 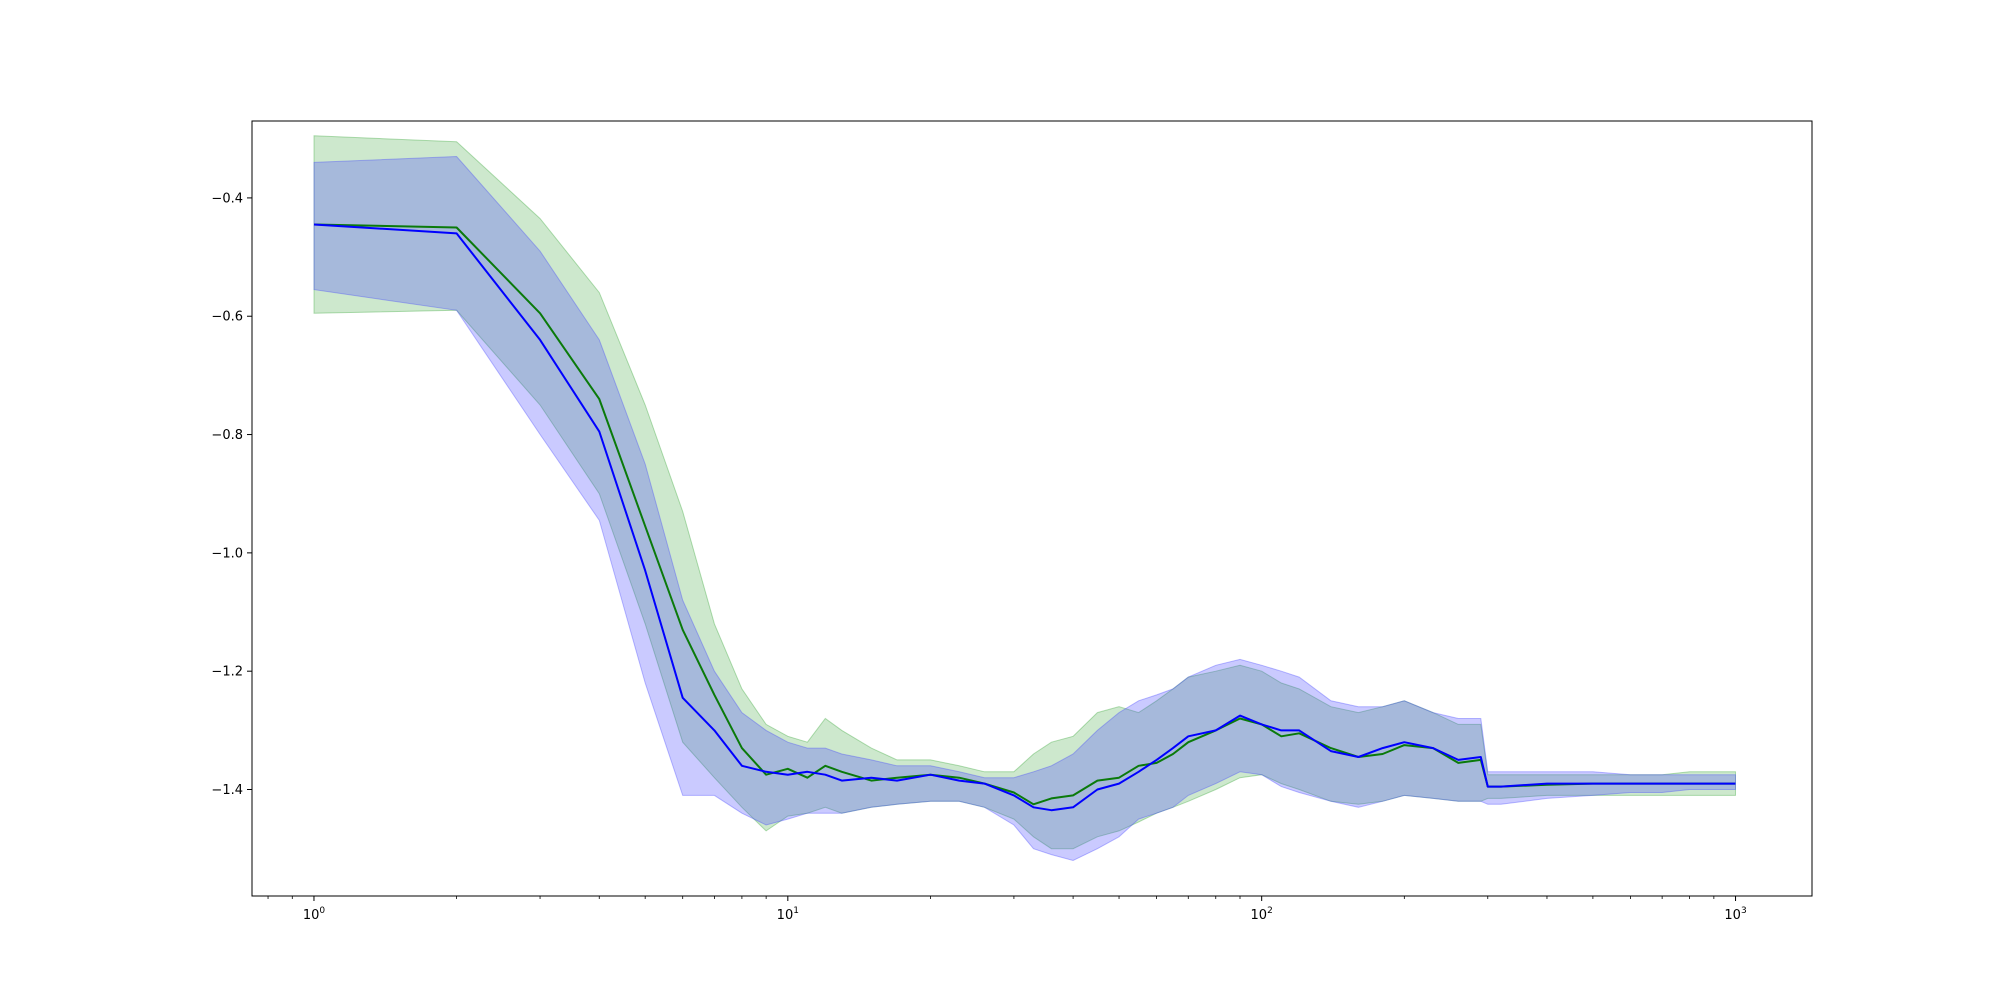 I want to click on x-tick-exponent: 2, so click(x=1270, y=911).